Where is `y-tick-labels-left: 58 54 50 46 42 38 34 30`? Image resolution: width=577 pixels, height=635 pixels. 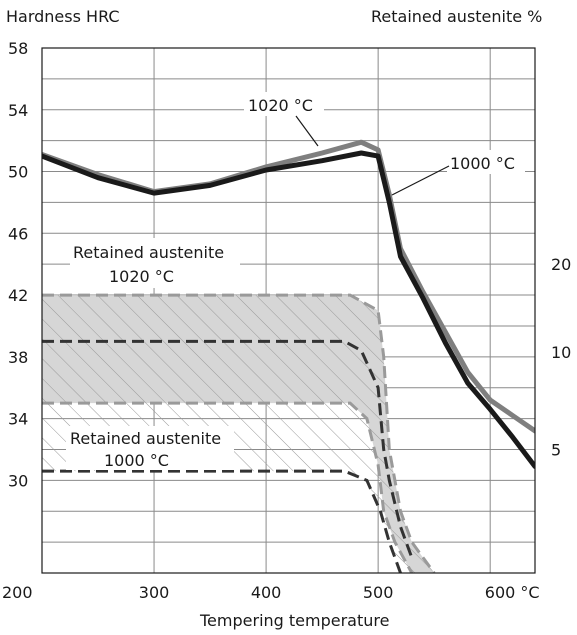 y-tick-labels-left: 58 54 50 46 42 38 34 30 is located at coordinates (18, 264).